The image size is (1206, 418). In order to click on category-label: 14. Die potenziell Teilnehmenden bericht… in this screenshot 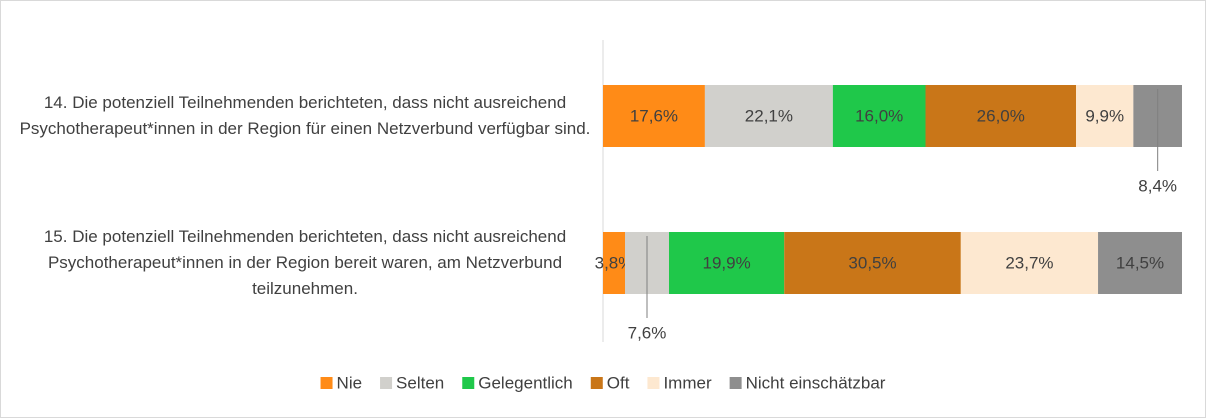, I will do `click(305, 115)`.